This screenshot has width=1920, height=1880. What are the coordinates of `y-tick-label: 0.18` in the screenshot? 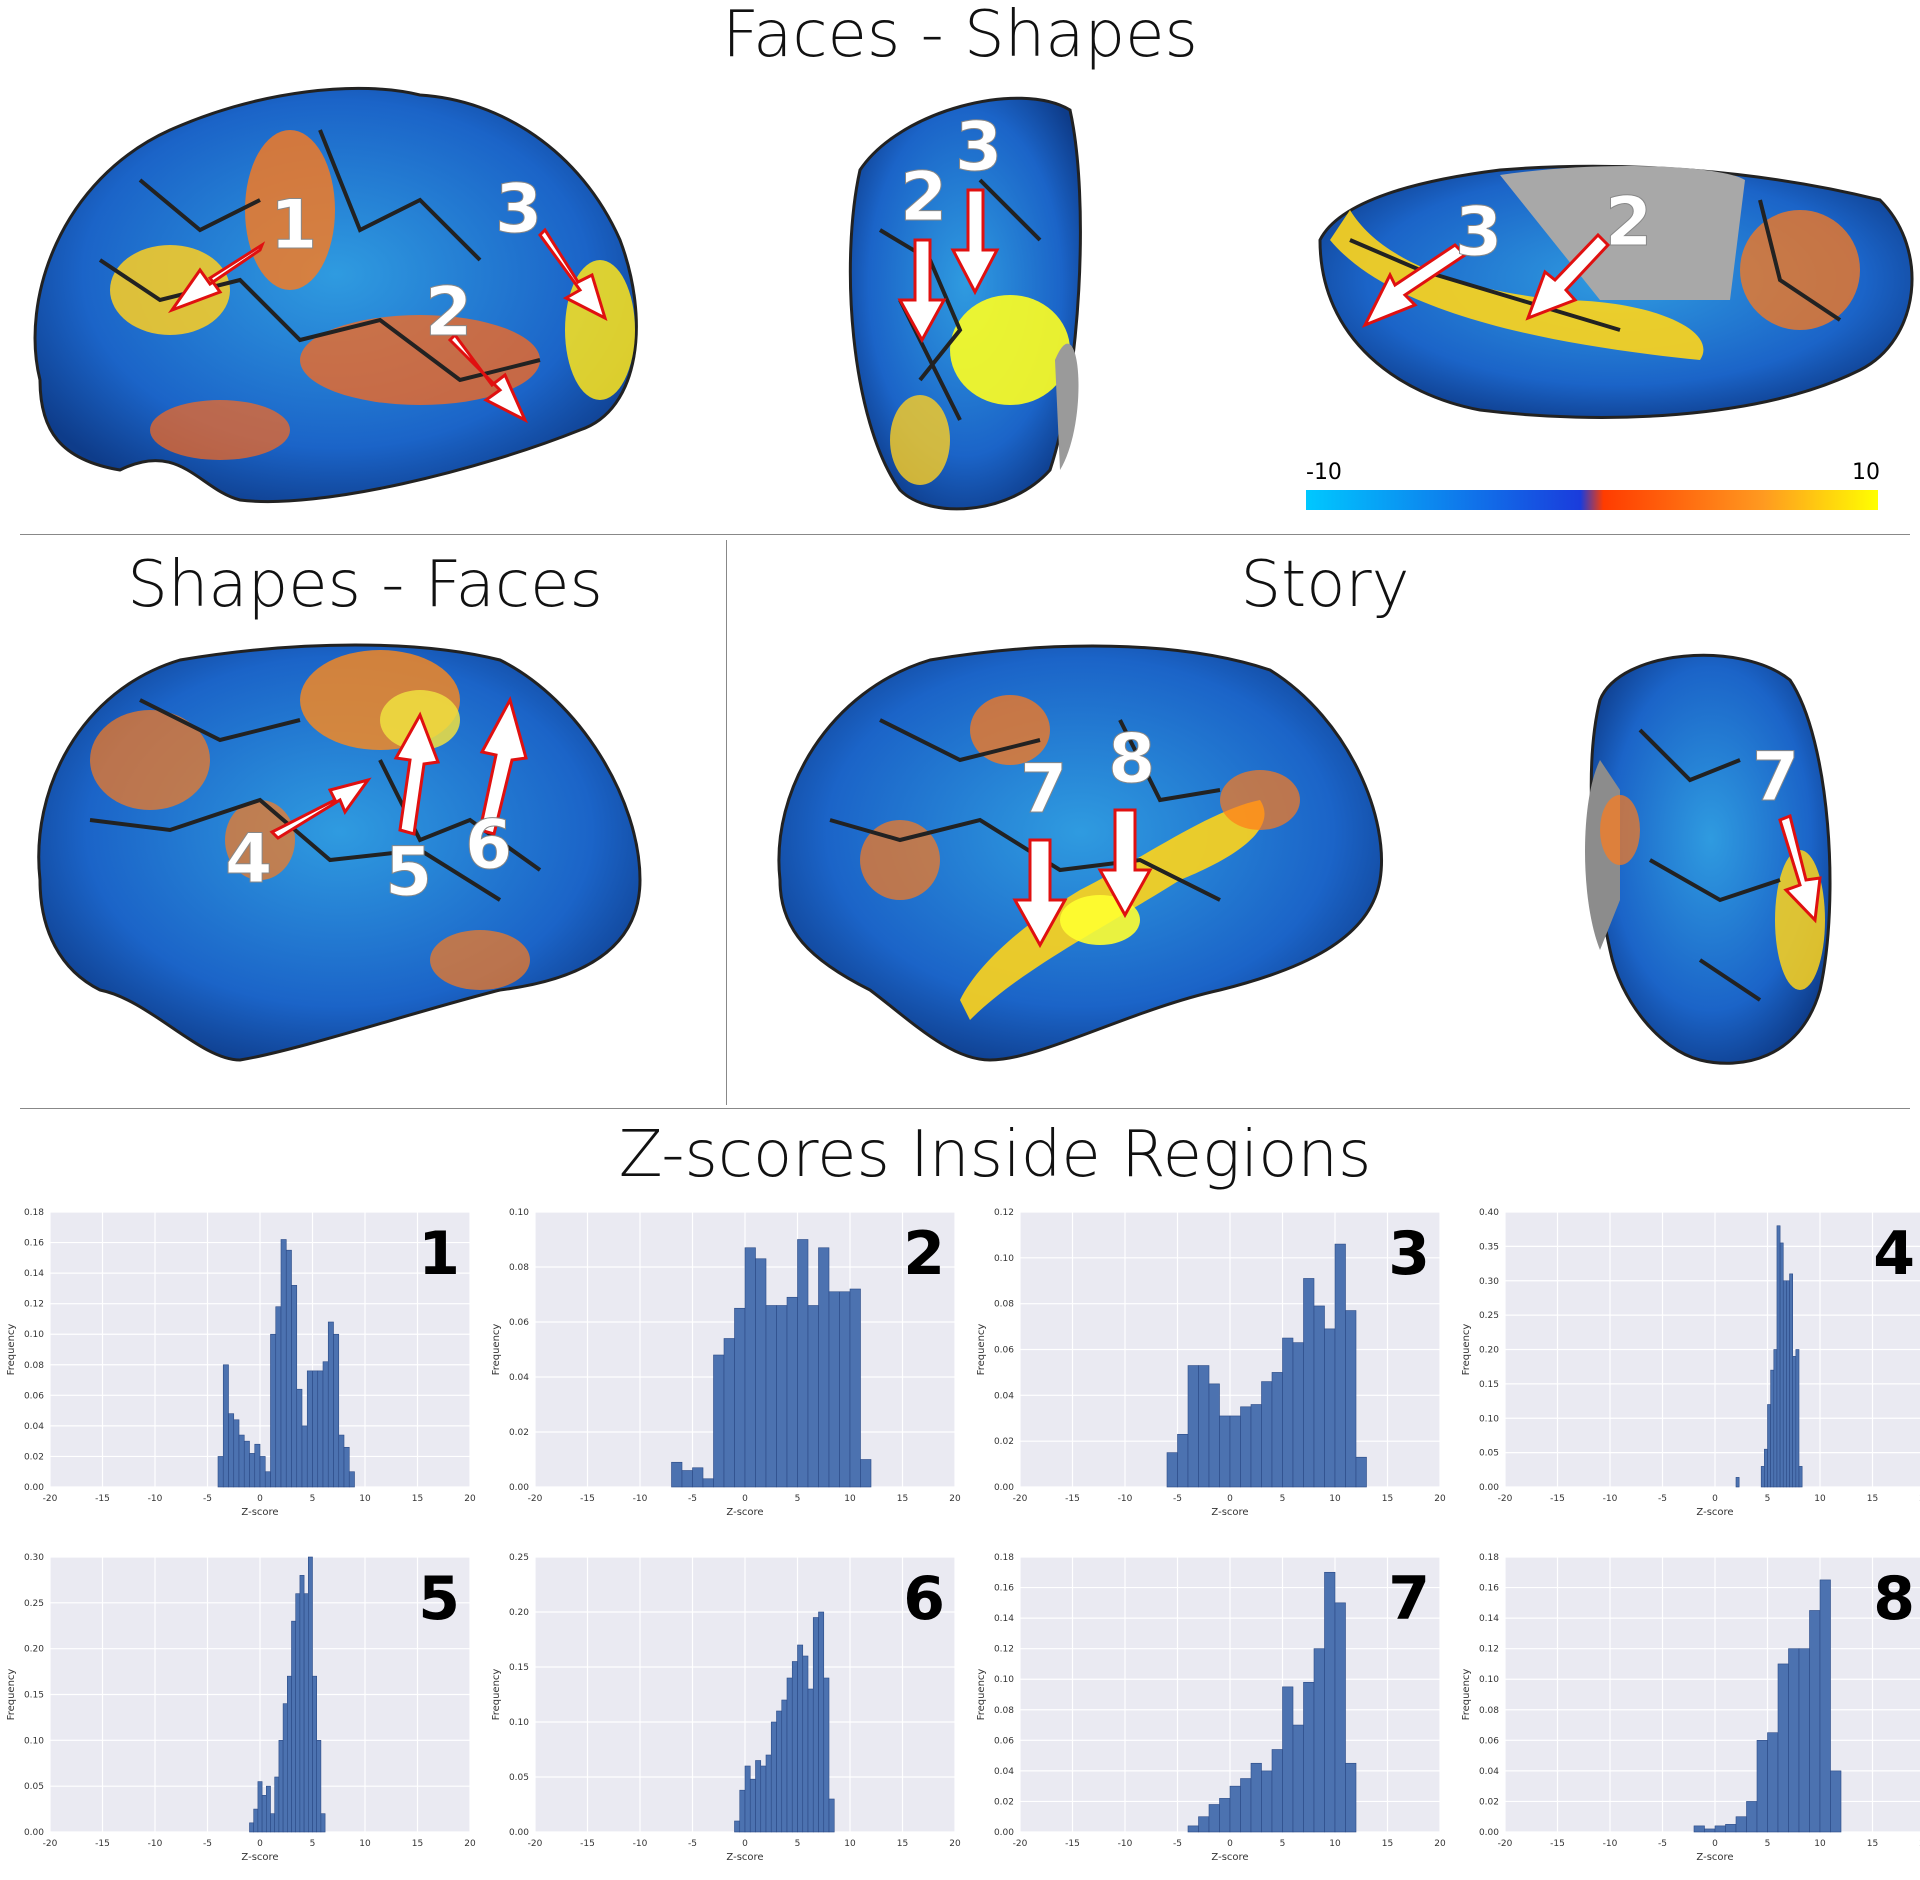 It's located at (1004, 1558).